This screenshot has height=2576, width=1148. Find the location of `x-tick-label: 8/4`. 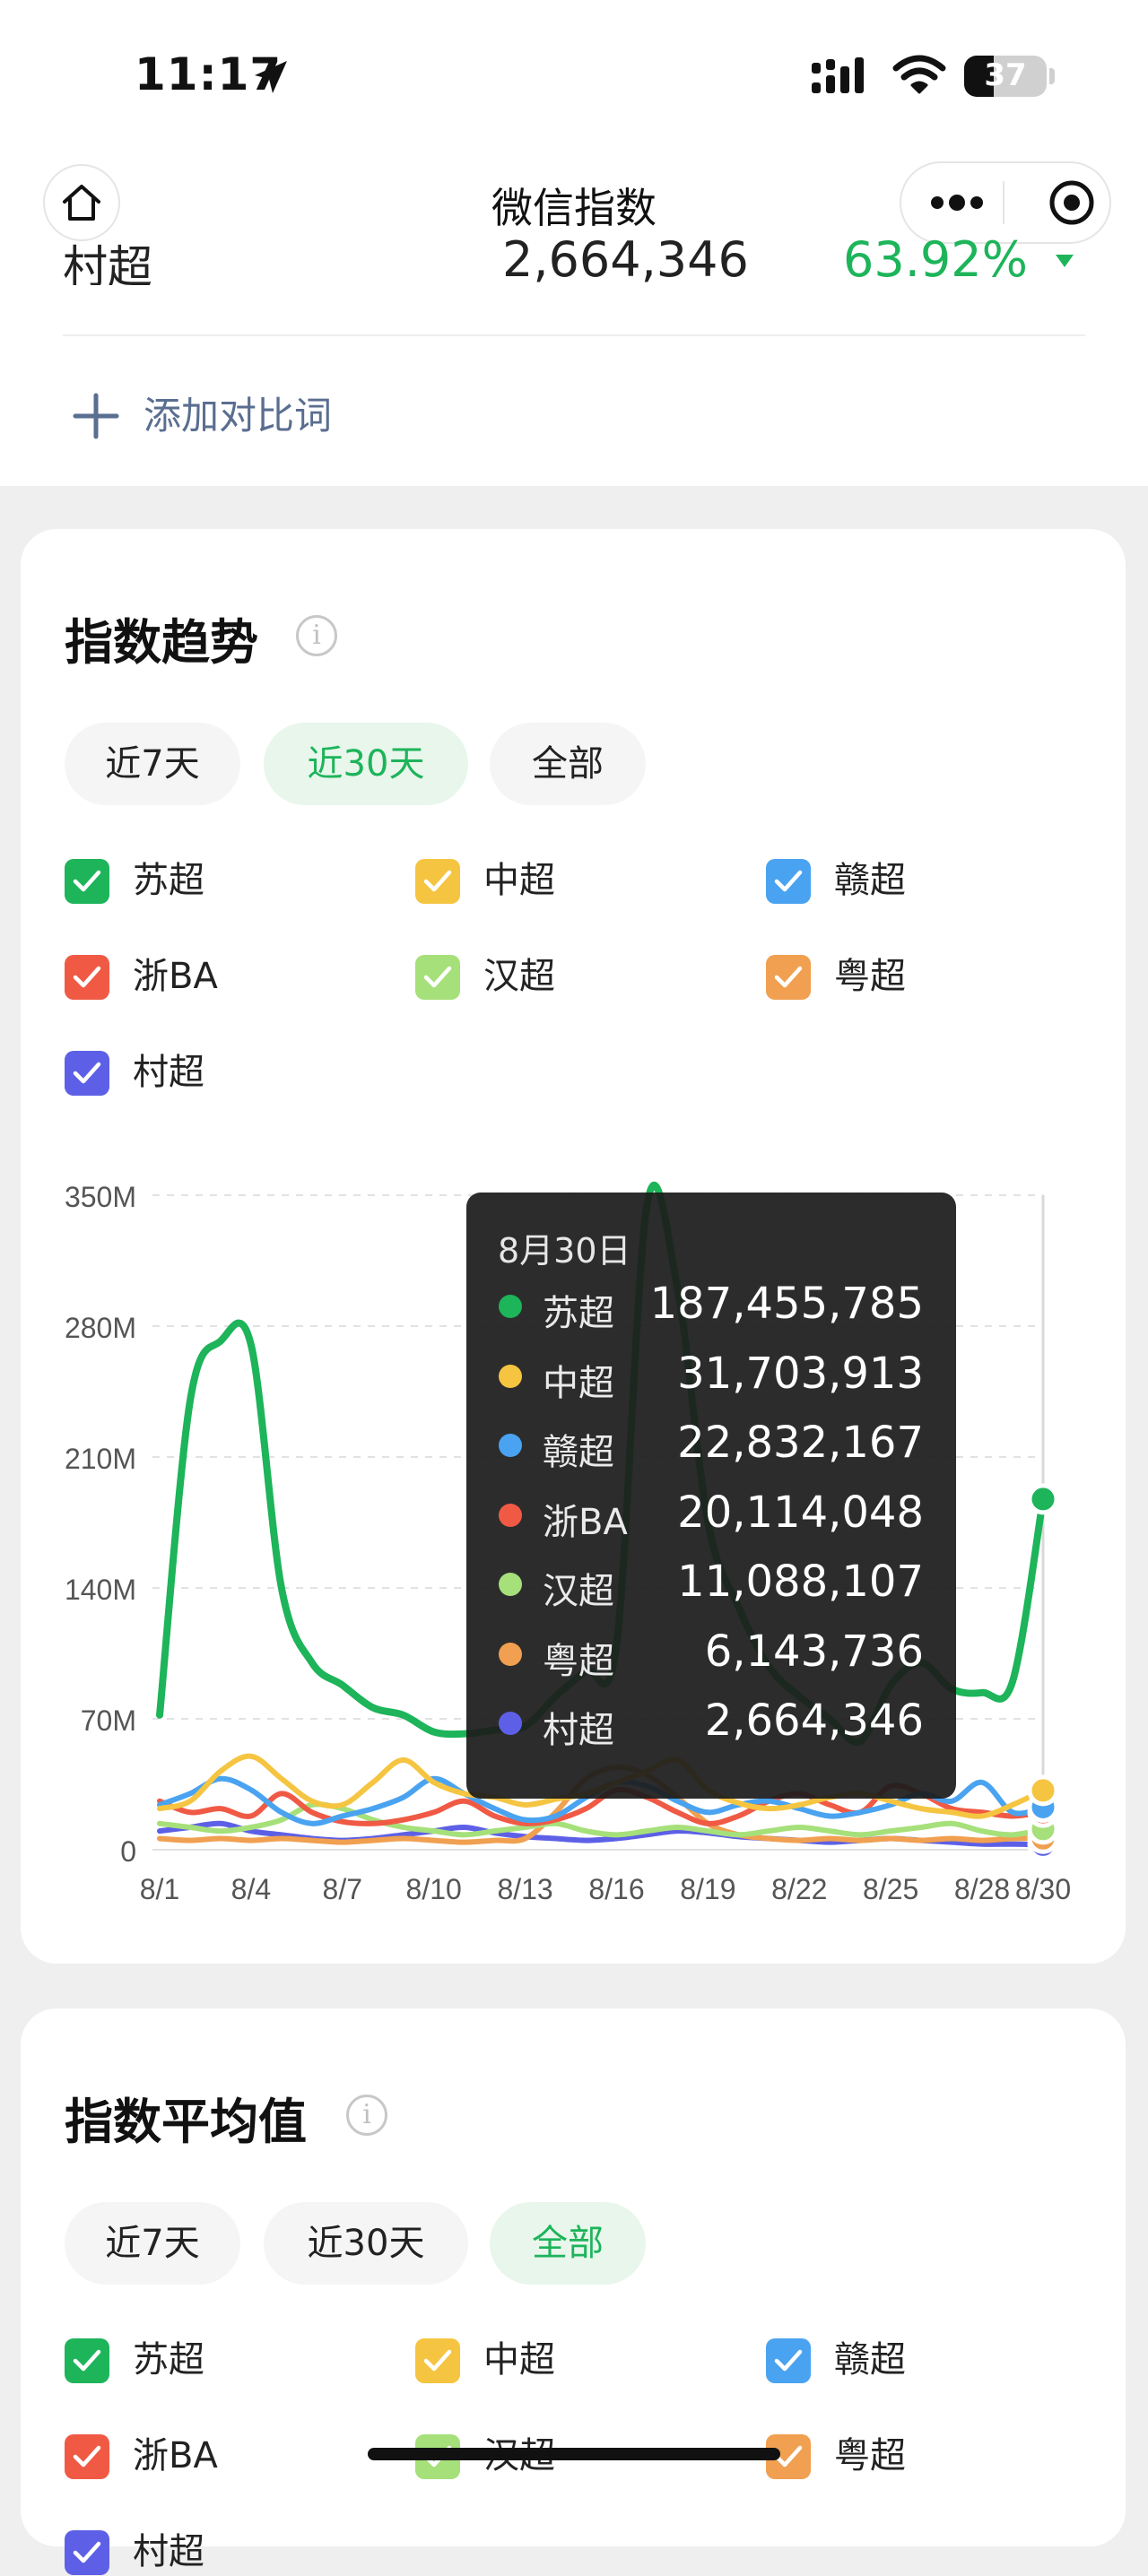

x-tick-label: 8/4 is located at coordinates (251, 1889).